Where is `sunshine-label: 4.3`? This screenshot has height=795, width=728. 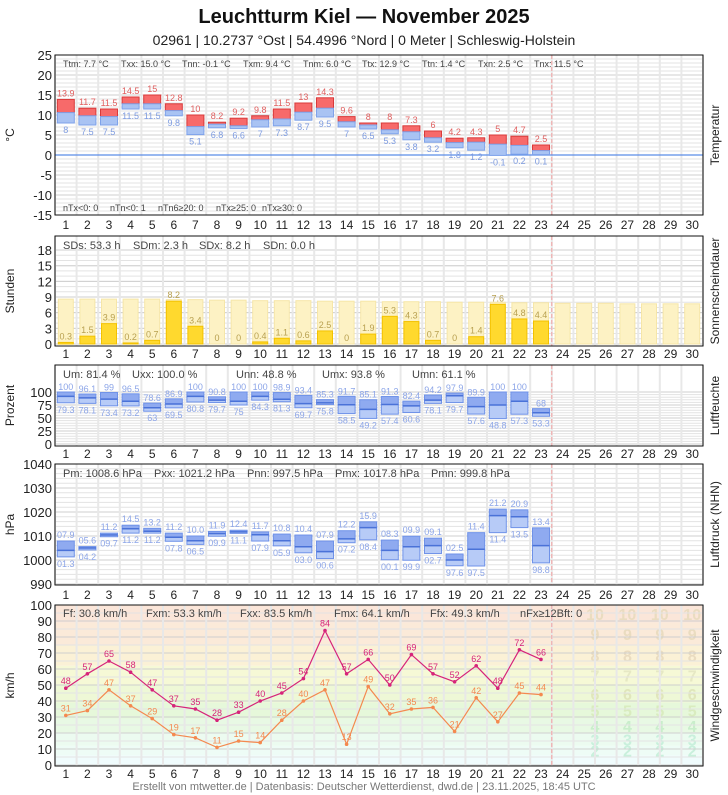
sunshine-label: 4.3 is located at coordinates (411, 316).